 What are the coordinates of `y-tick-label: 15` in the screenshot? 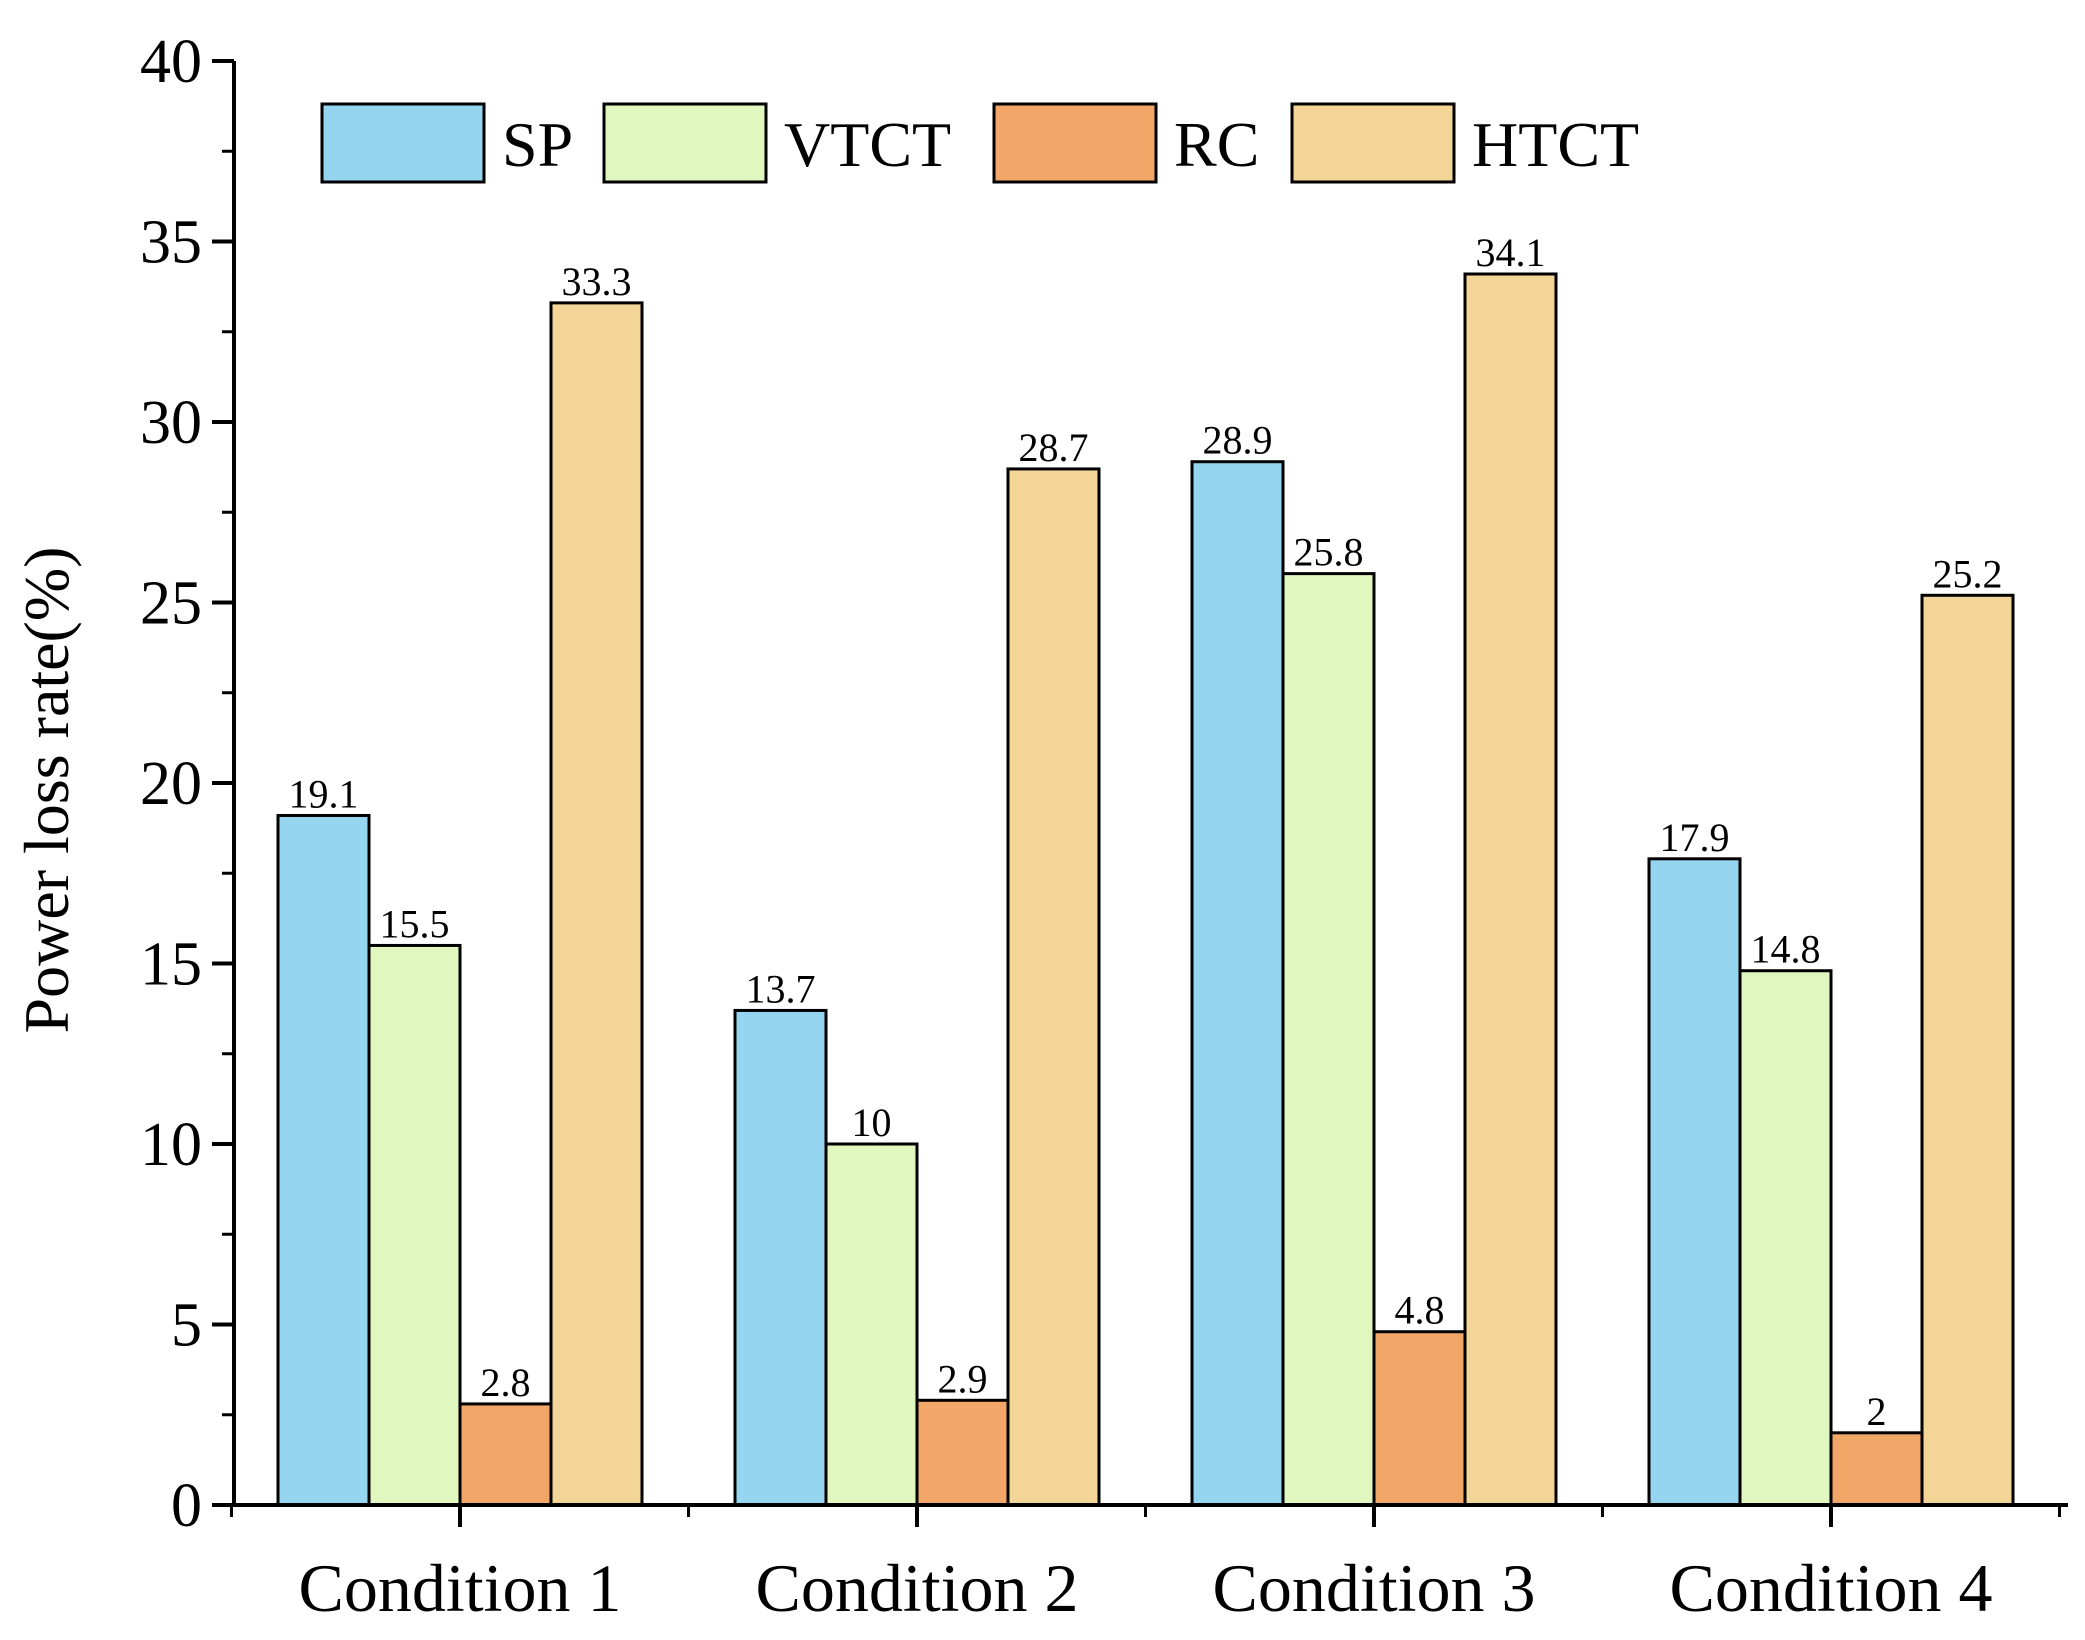 It's located at (171, 965).